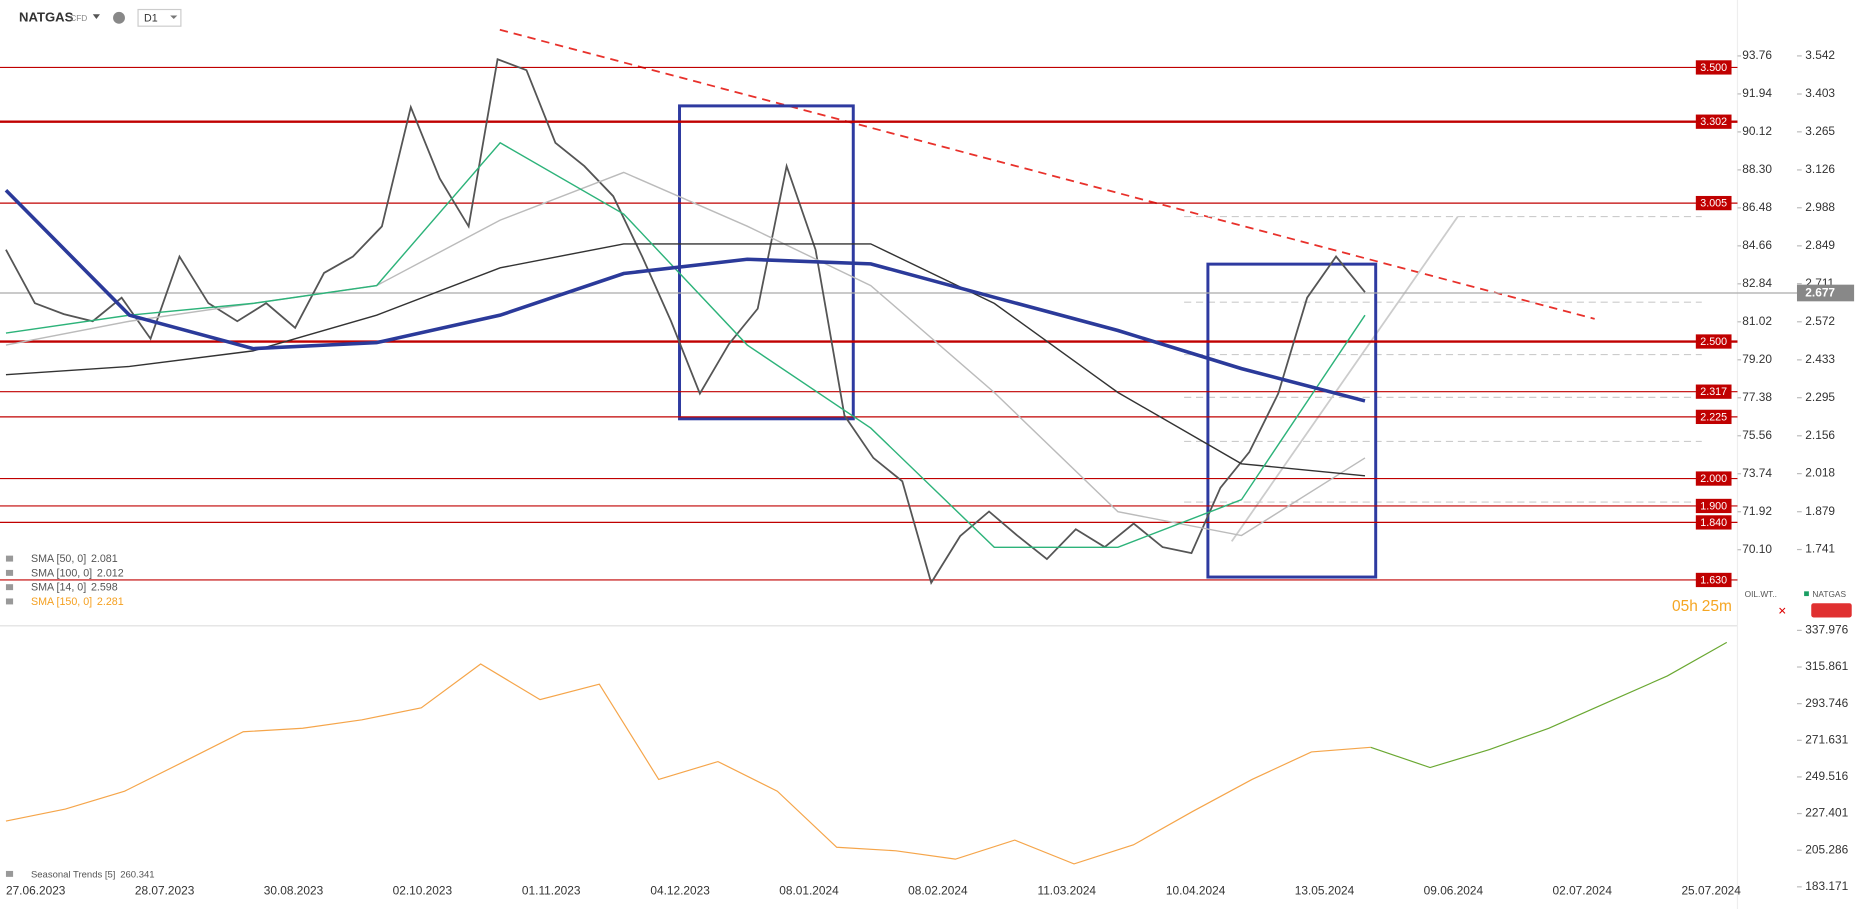 The height and width of the screenshot is (909, 1866). I want to click on symbol: NATGAS, so click(46, 16).